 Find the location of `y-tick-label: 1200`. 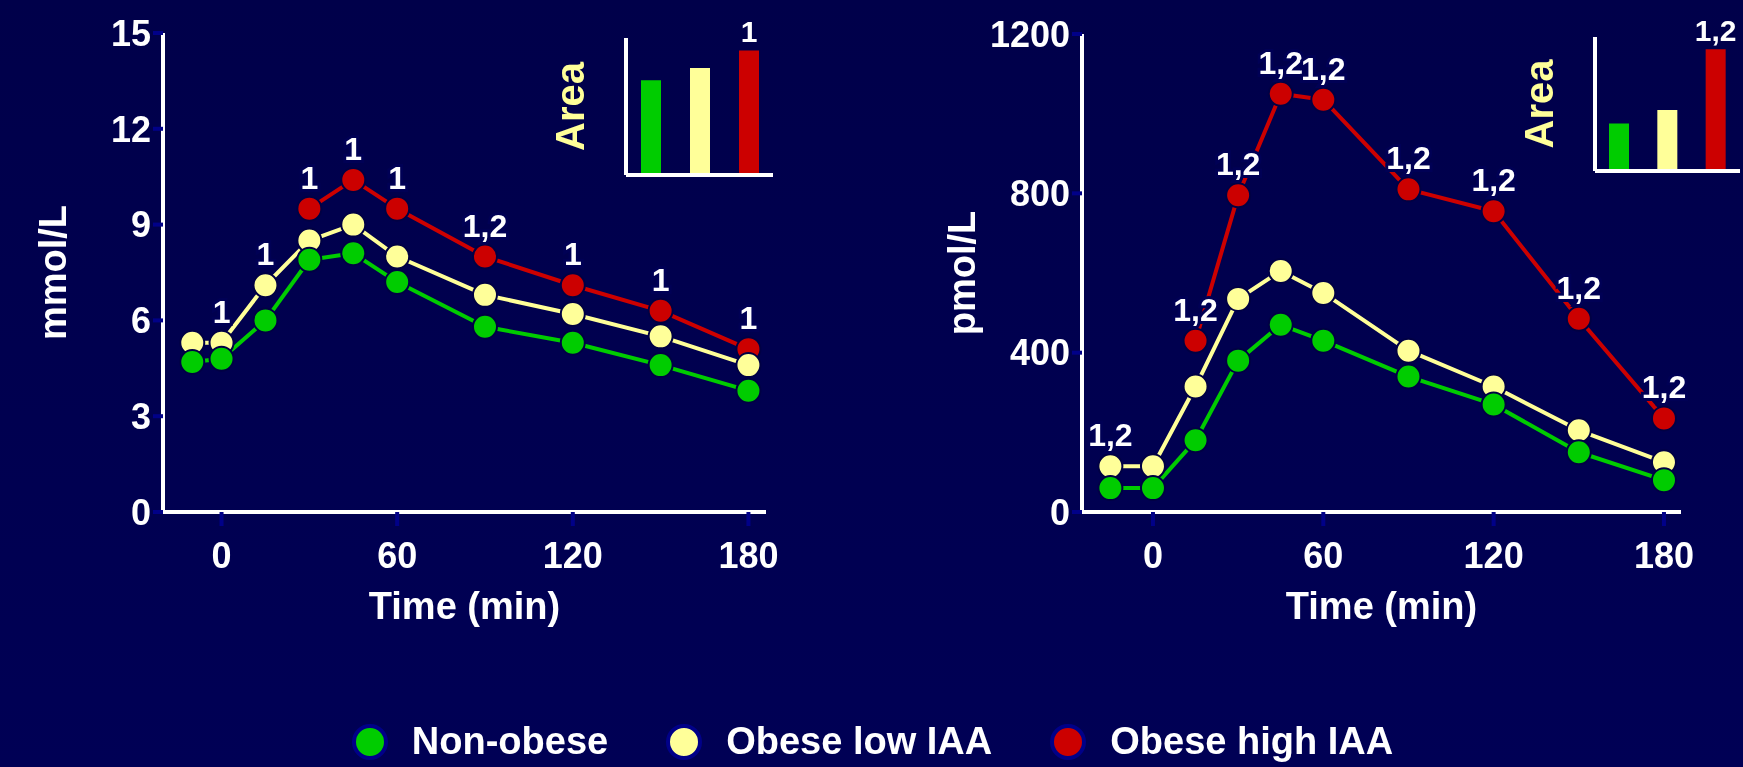

y-tick-label: 1200 is located at coordinates (1029, 34).